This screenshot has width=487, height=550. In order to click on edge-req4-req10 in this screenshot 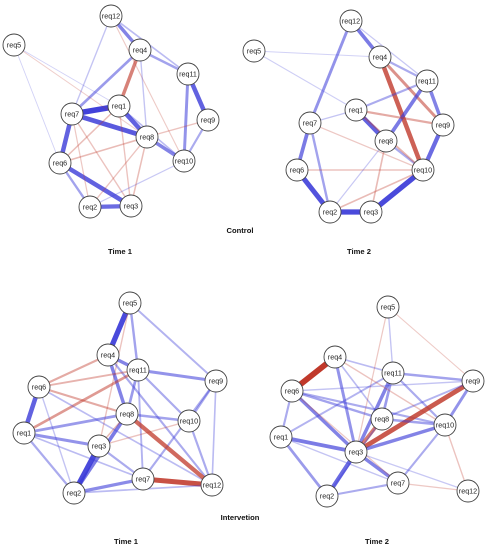, I will do `click(390, 391)`.